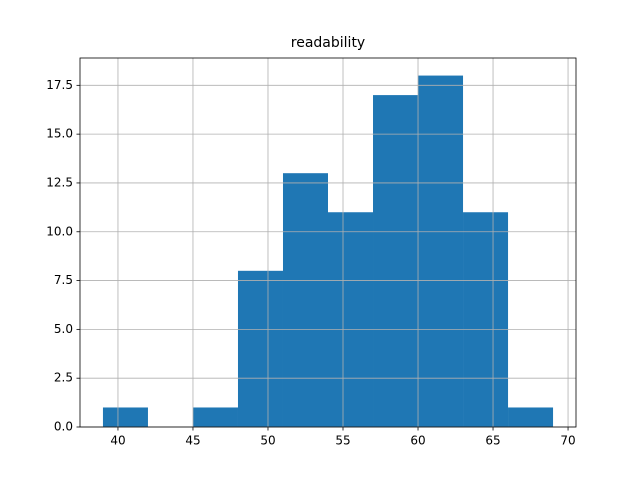  What do you see at coordinates (59, 182) in the screenshot?
I see `y-tick-label: 12.5` at bounding box center [59, 182].